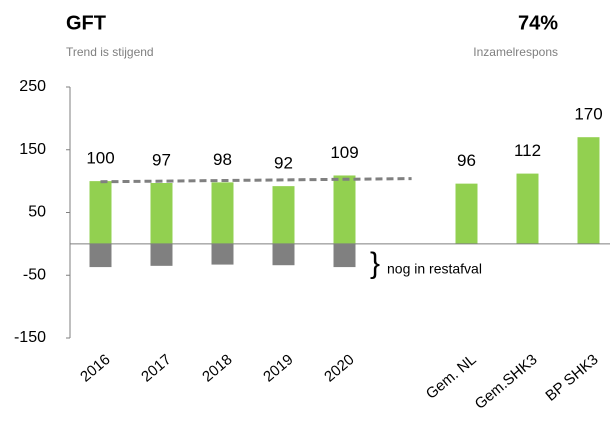 Image resolution: width=612 pixels, height=423 pixels. Describe the element at coordinates (339, 368) in the screenshot. I see `x-tick-label: 2020` at that location.